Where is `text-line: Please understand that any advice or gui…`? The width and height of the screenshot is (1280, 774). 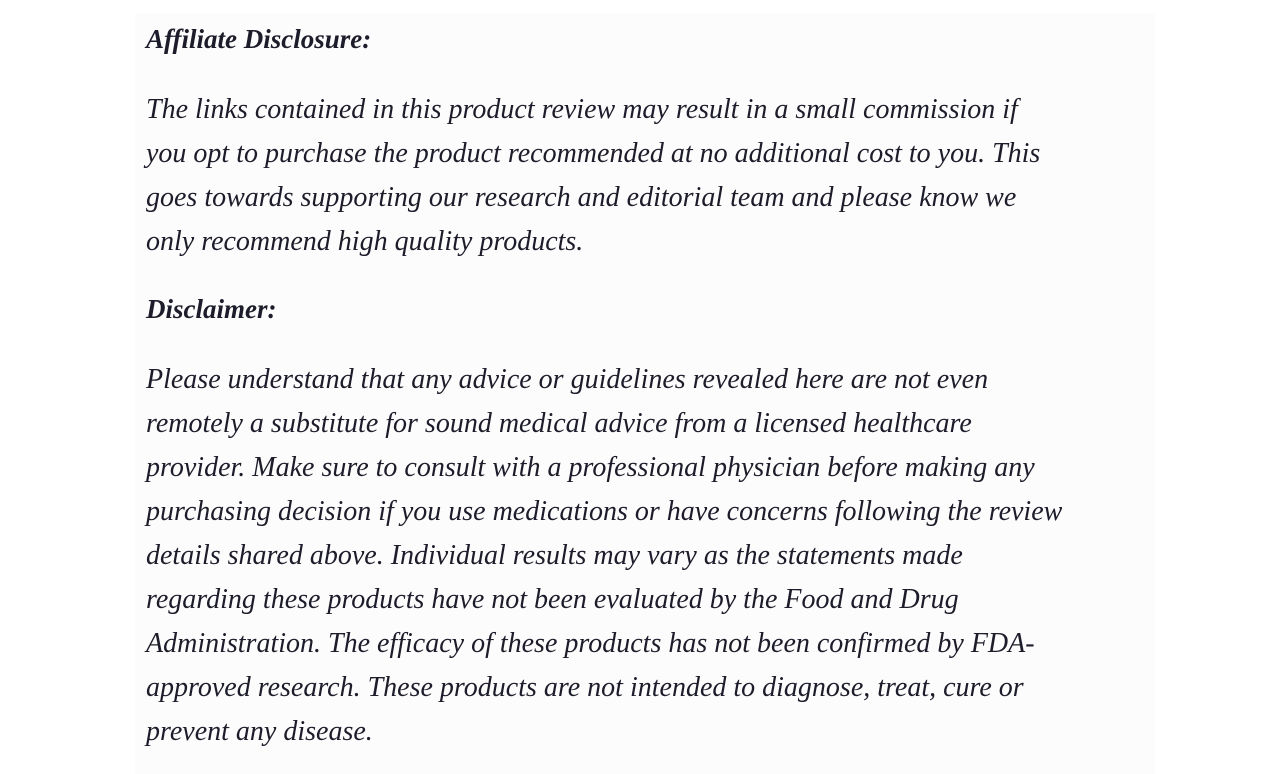
text-line: Please understand that any advice or gui… is located at coordinates (567, 379).